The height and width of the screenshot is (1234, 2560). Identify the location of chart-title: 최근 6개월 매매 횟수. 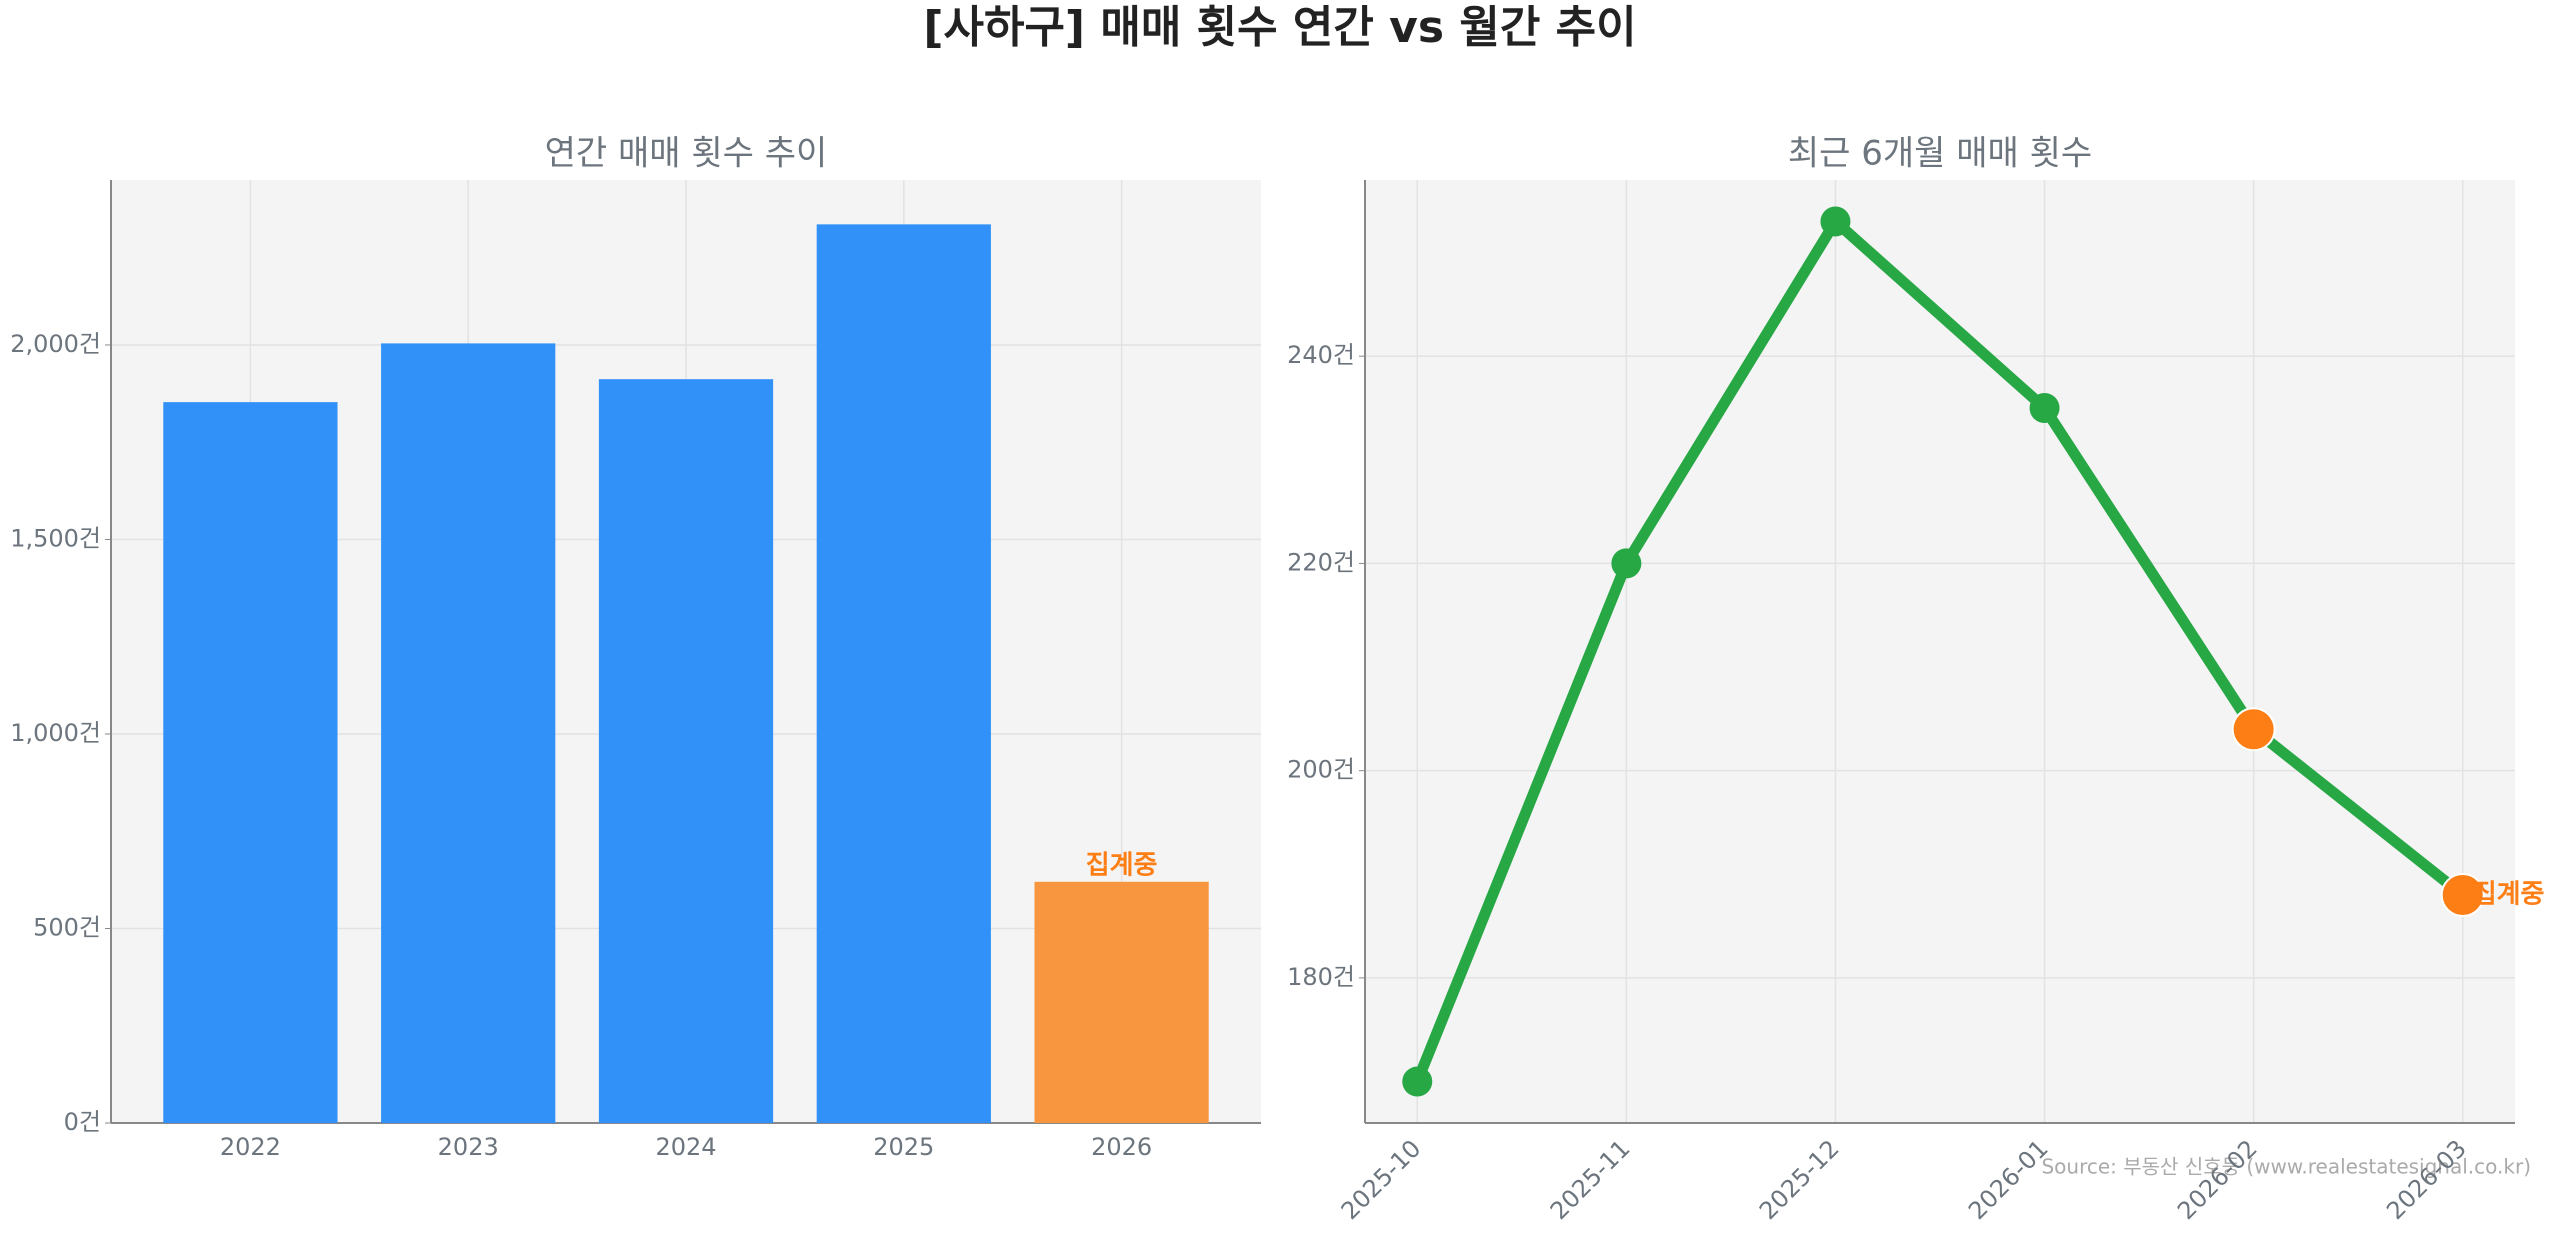
(1940, 154).